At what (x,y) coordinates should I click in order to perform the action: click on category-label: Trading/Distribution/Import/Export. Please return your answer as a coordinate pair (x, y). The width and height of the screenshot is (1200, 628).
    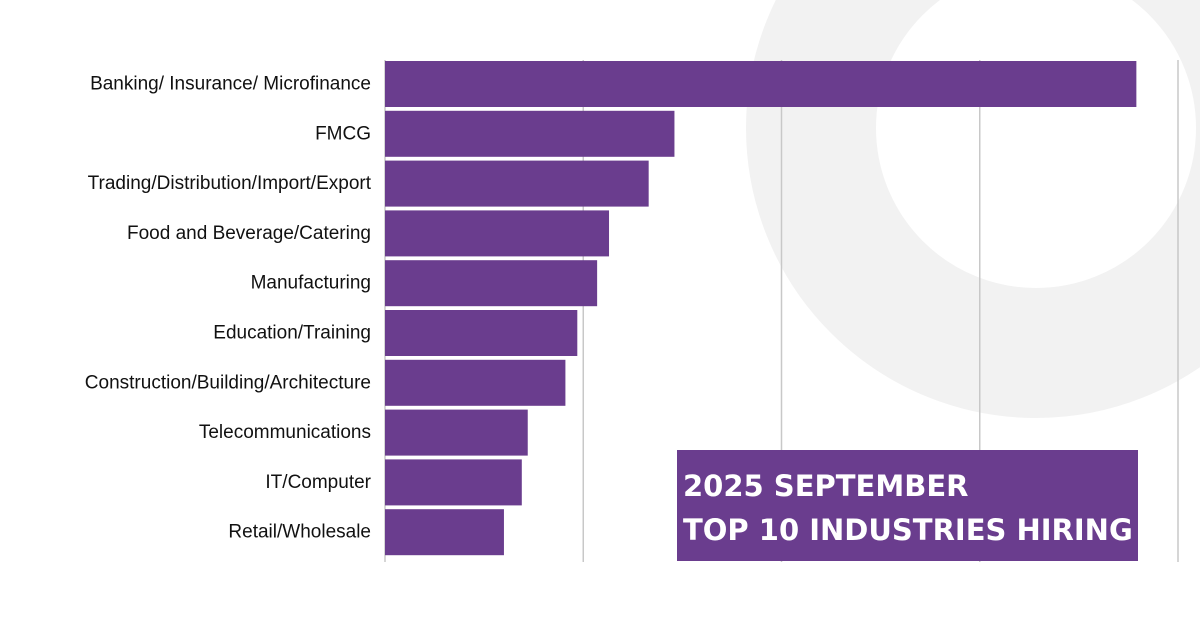
    Looking at the image, I should click on (230, 183).